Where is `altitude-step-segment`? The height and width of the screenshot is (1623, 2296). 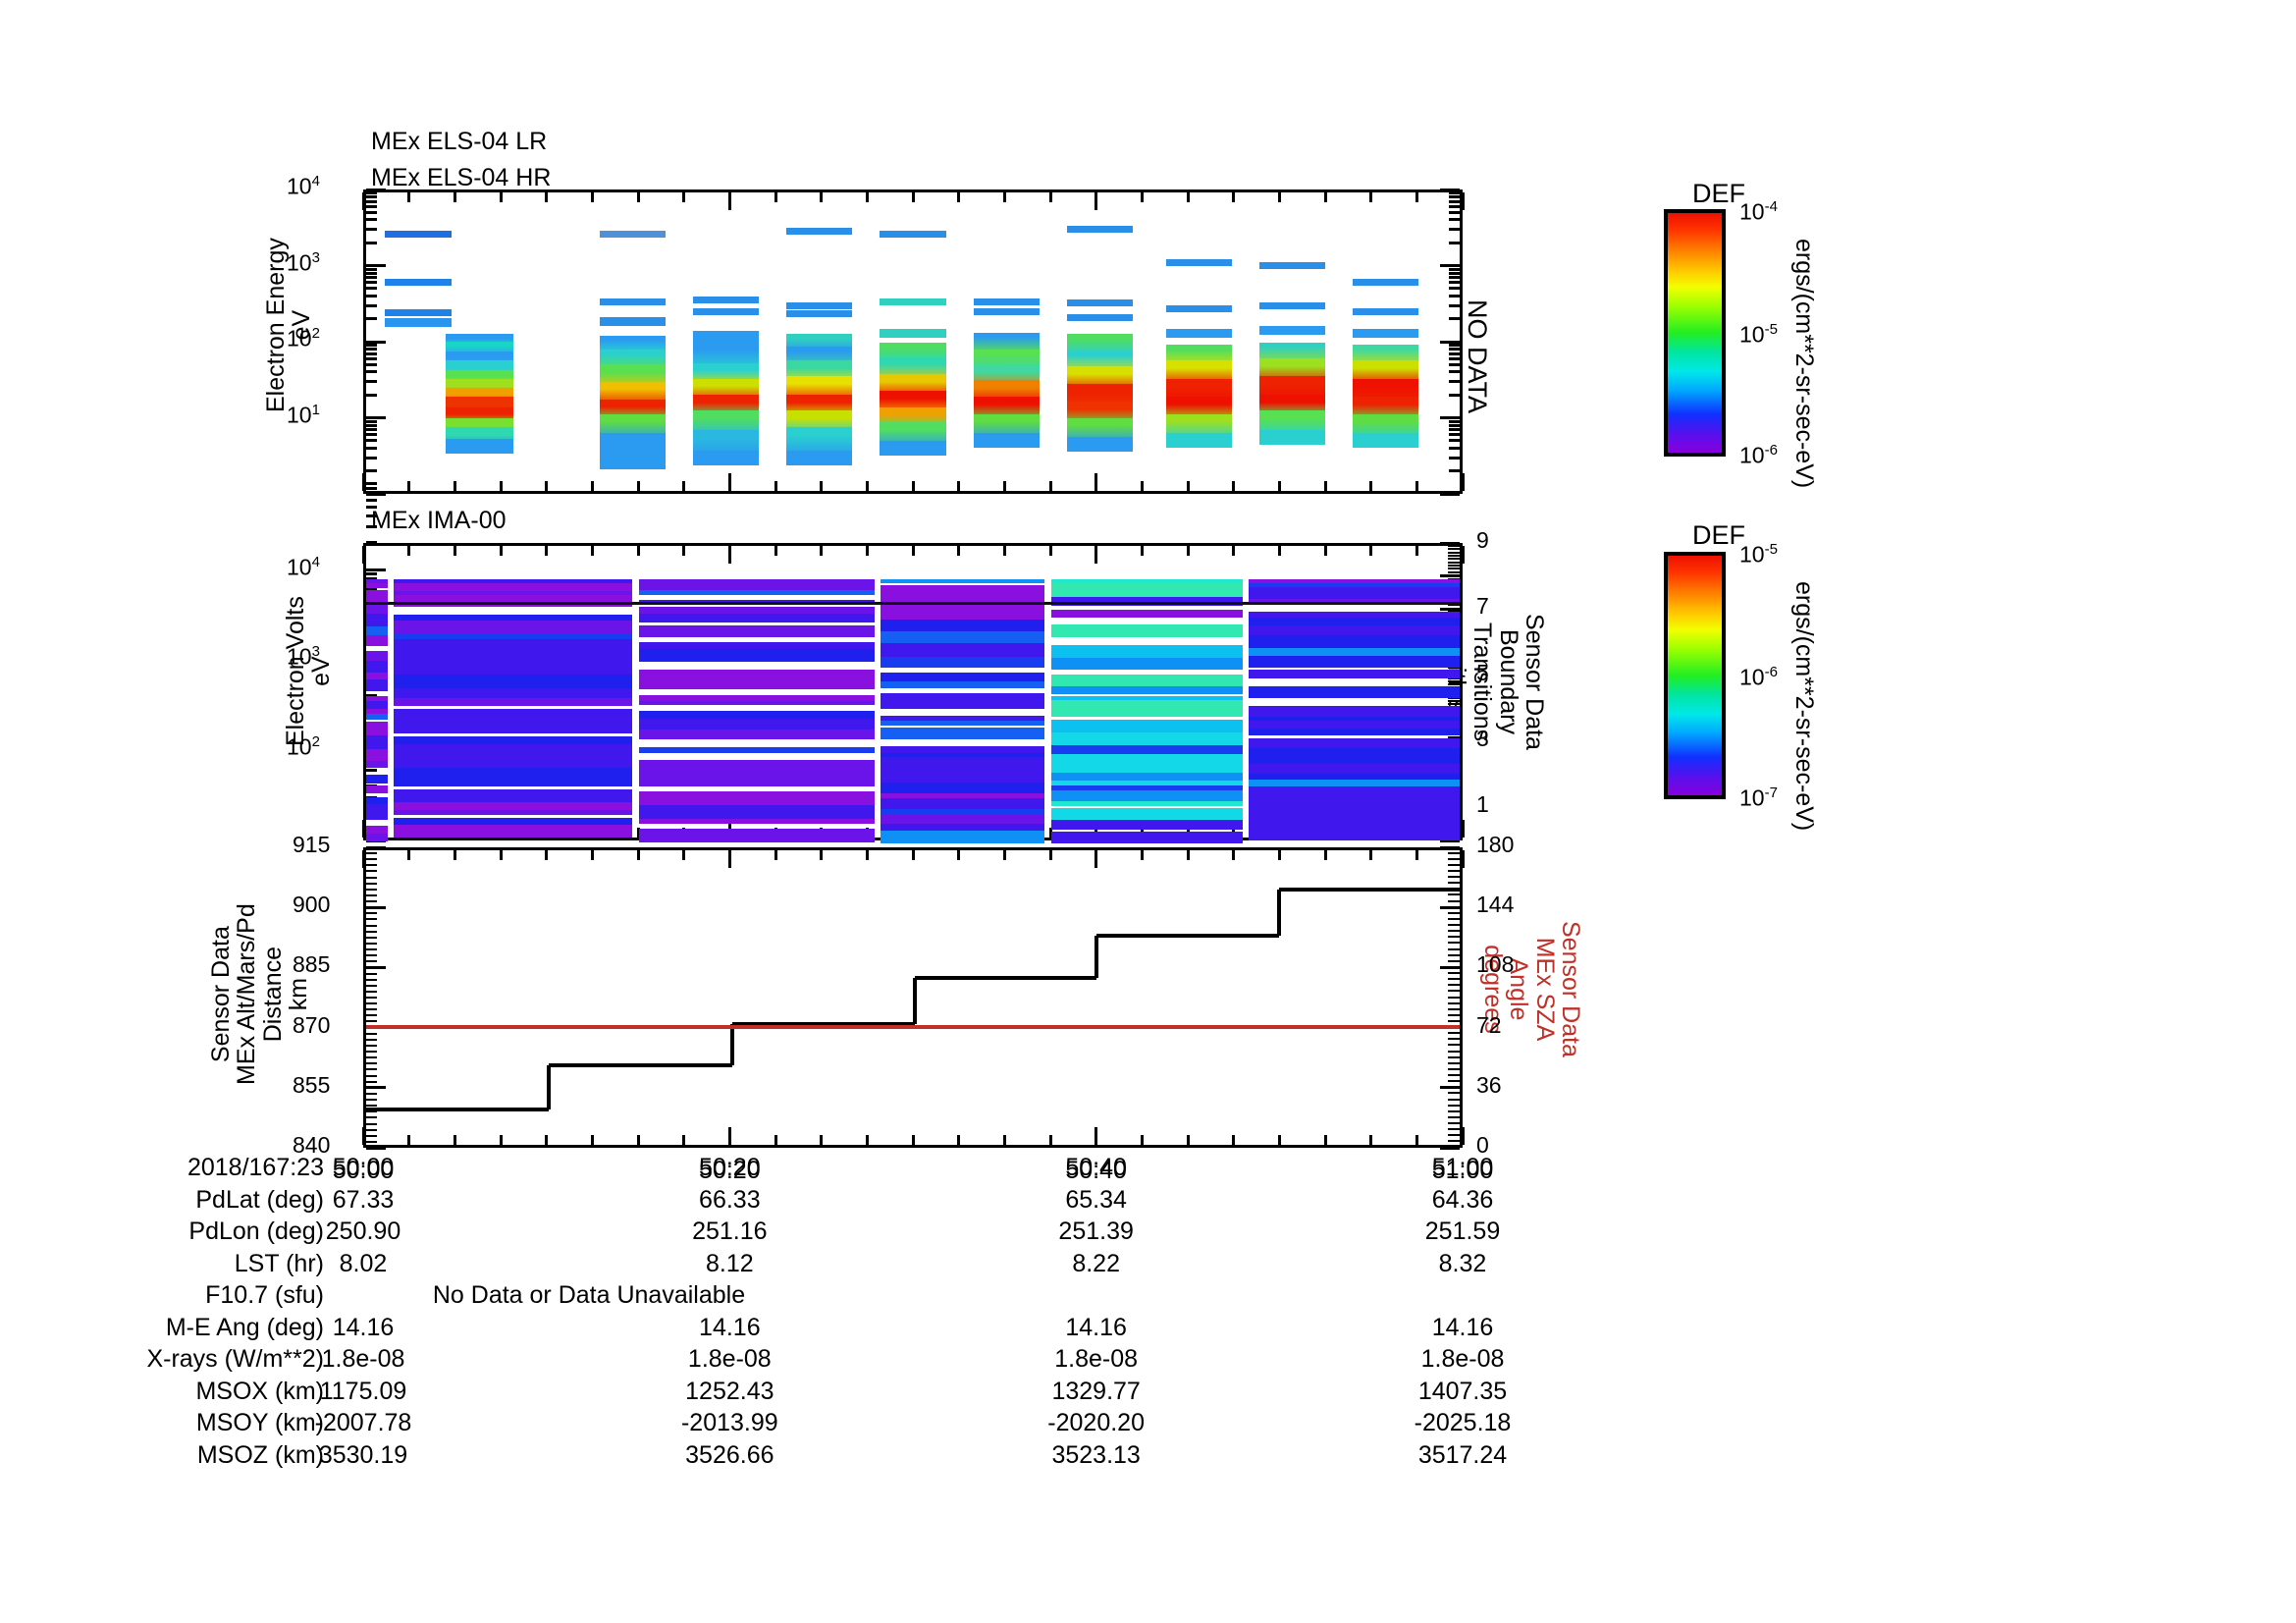 altitude-step-segment is located at coordinates (458, 1110).